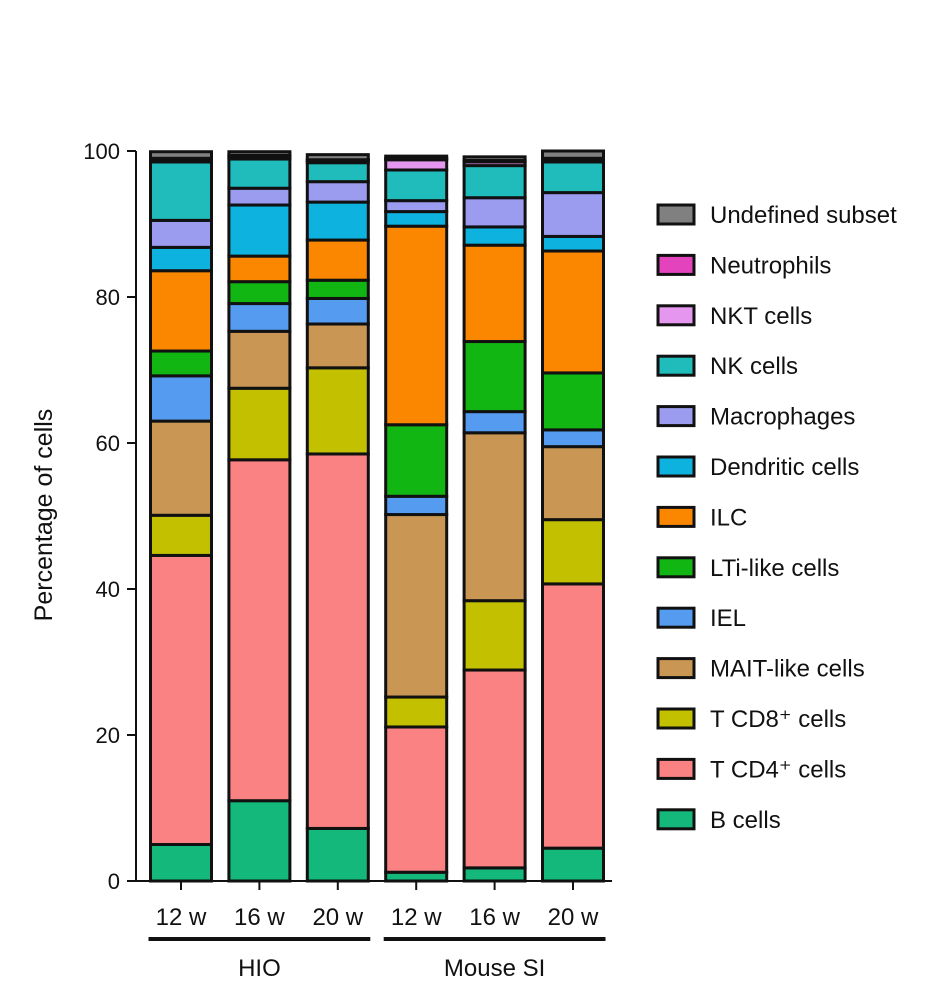 The width and height of the screenshot is (938, 998). Describe the element at coordinates (181, 917) in the screenshot. I see `x-tick-label: 12 w` at that location.